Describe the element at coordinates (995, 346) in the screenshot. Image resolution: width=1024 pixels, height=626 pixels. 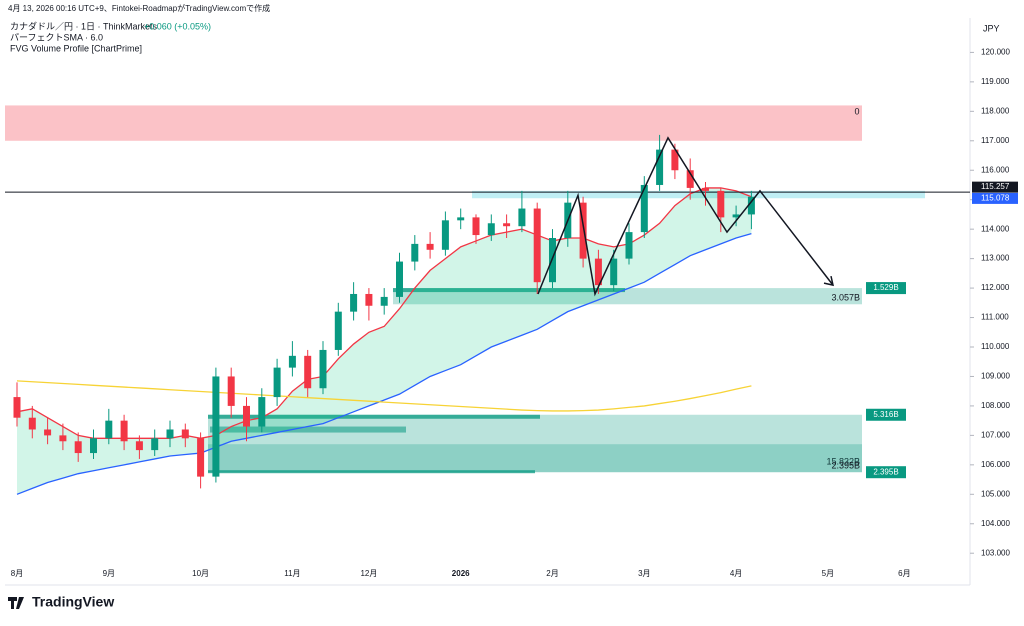
I see `y-tick-label: 110.000` at that location.